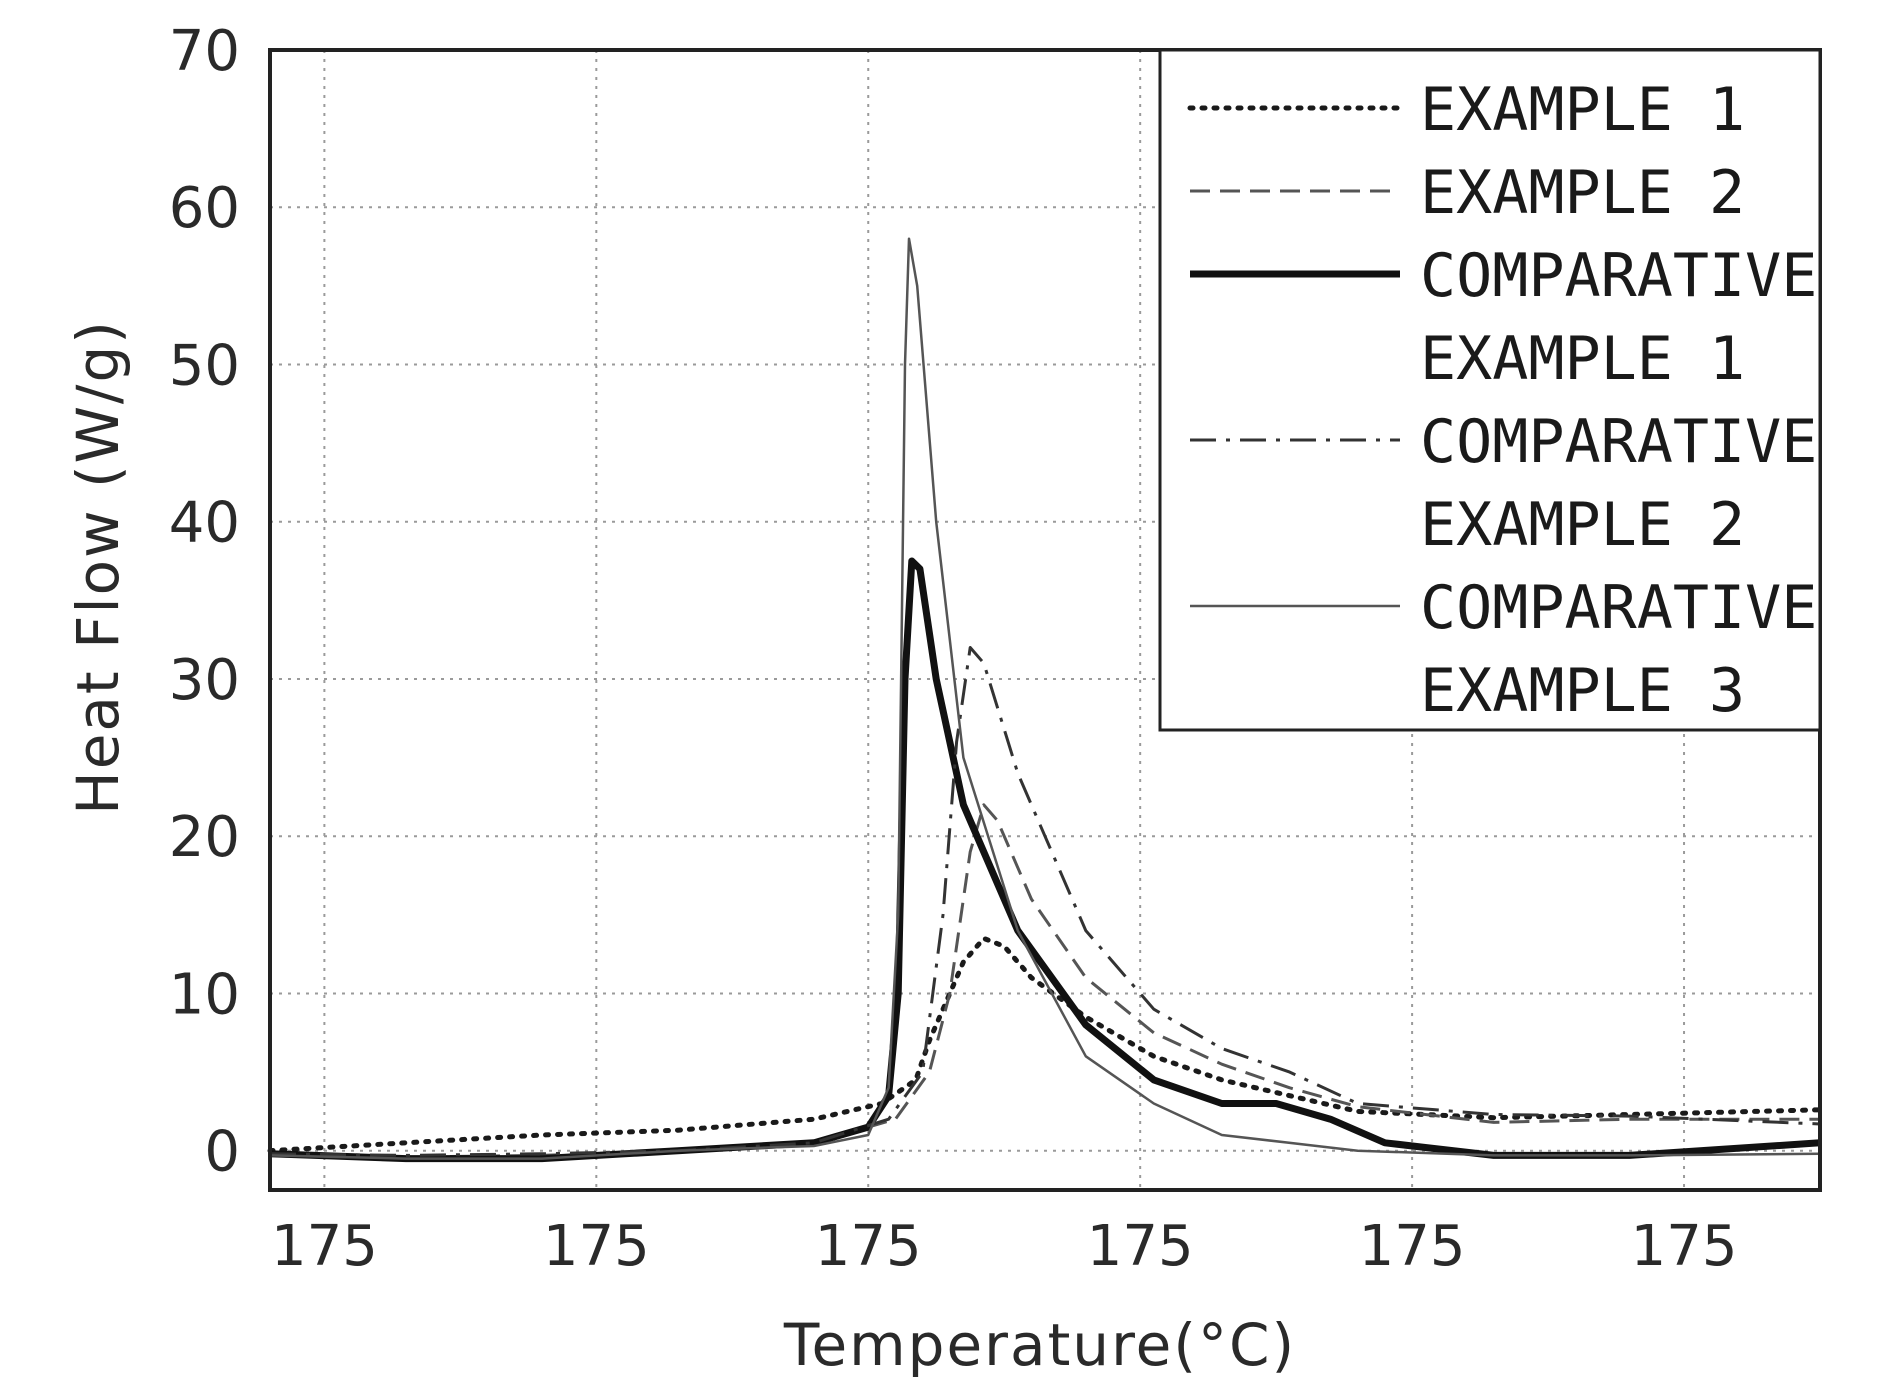 Image resolution: width=1879 pixels, height=1381 pixels. I want to click on y-tick-label: 20, so click(204, 837).